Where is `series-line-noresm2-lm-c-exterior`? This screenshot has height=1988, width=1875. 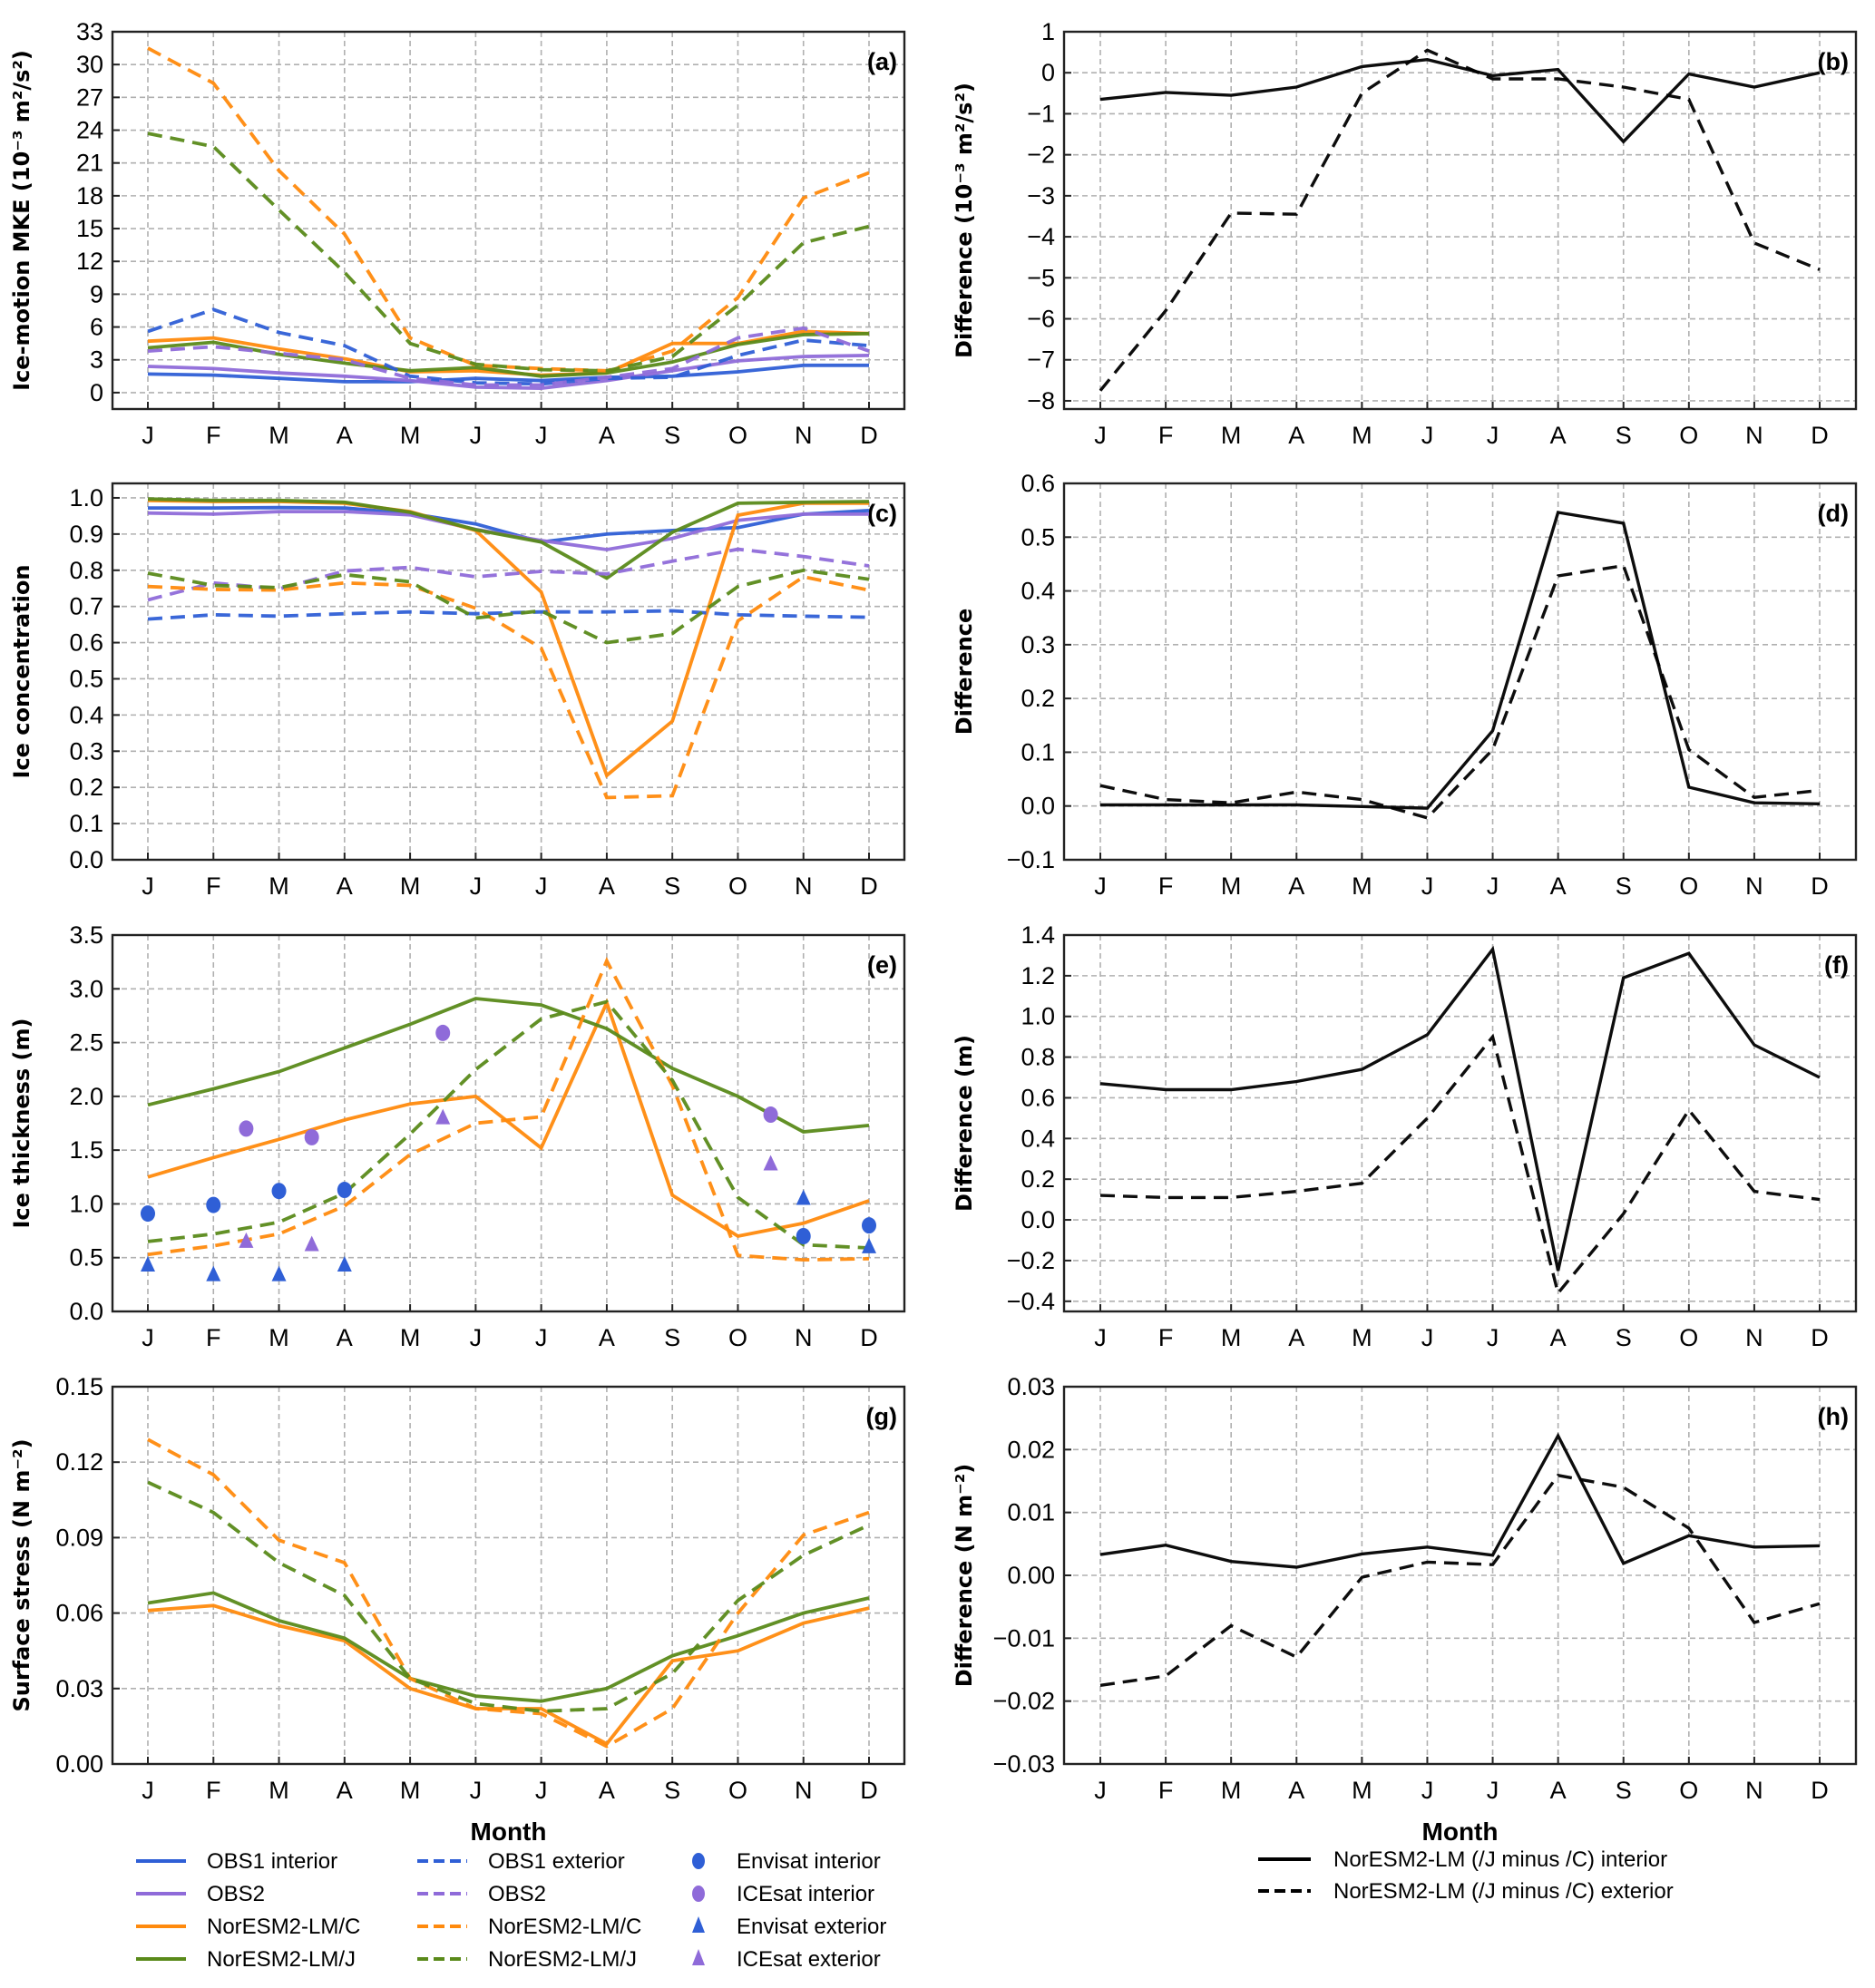
series-line-noresm2-lm-c-exterior is located at coordinates (509, 1593).